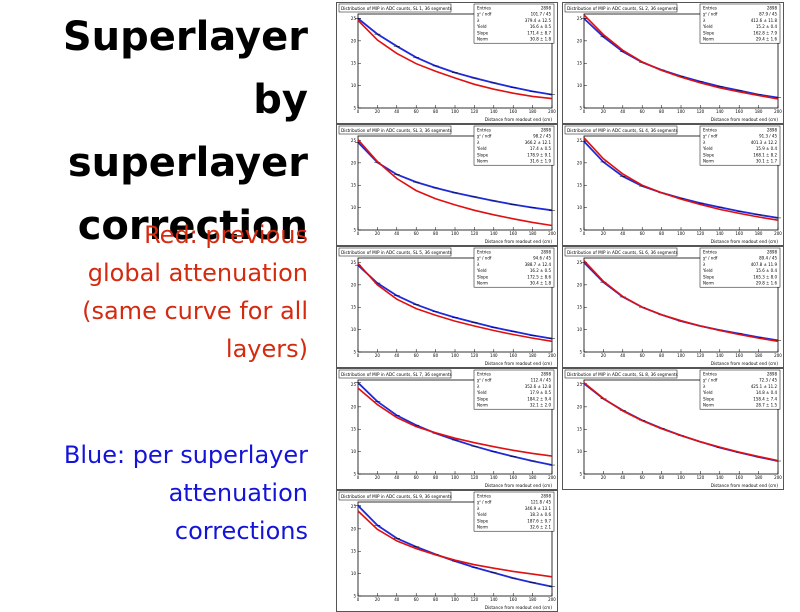  I want to click on stats-label: Entries, so click(710, 252).